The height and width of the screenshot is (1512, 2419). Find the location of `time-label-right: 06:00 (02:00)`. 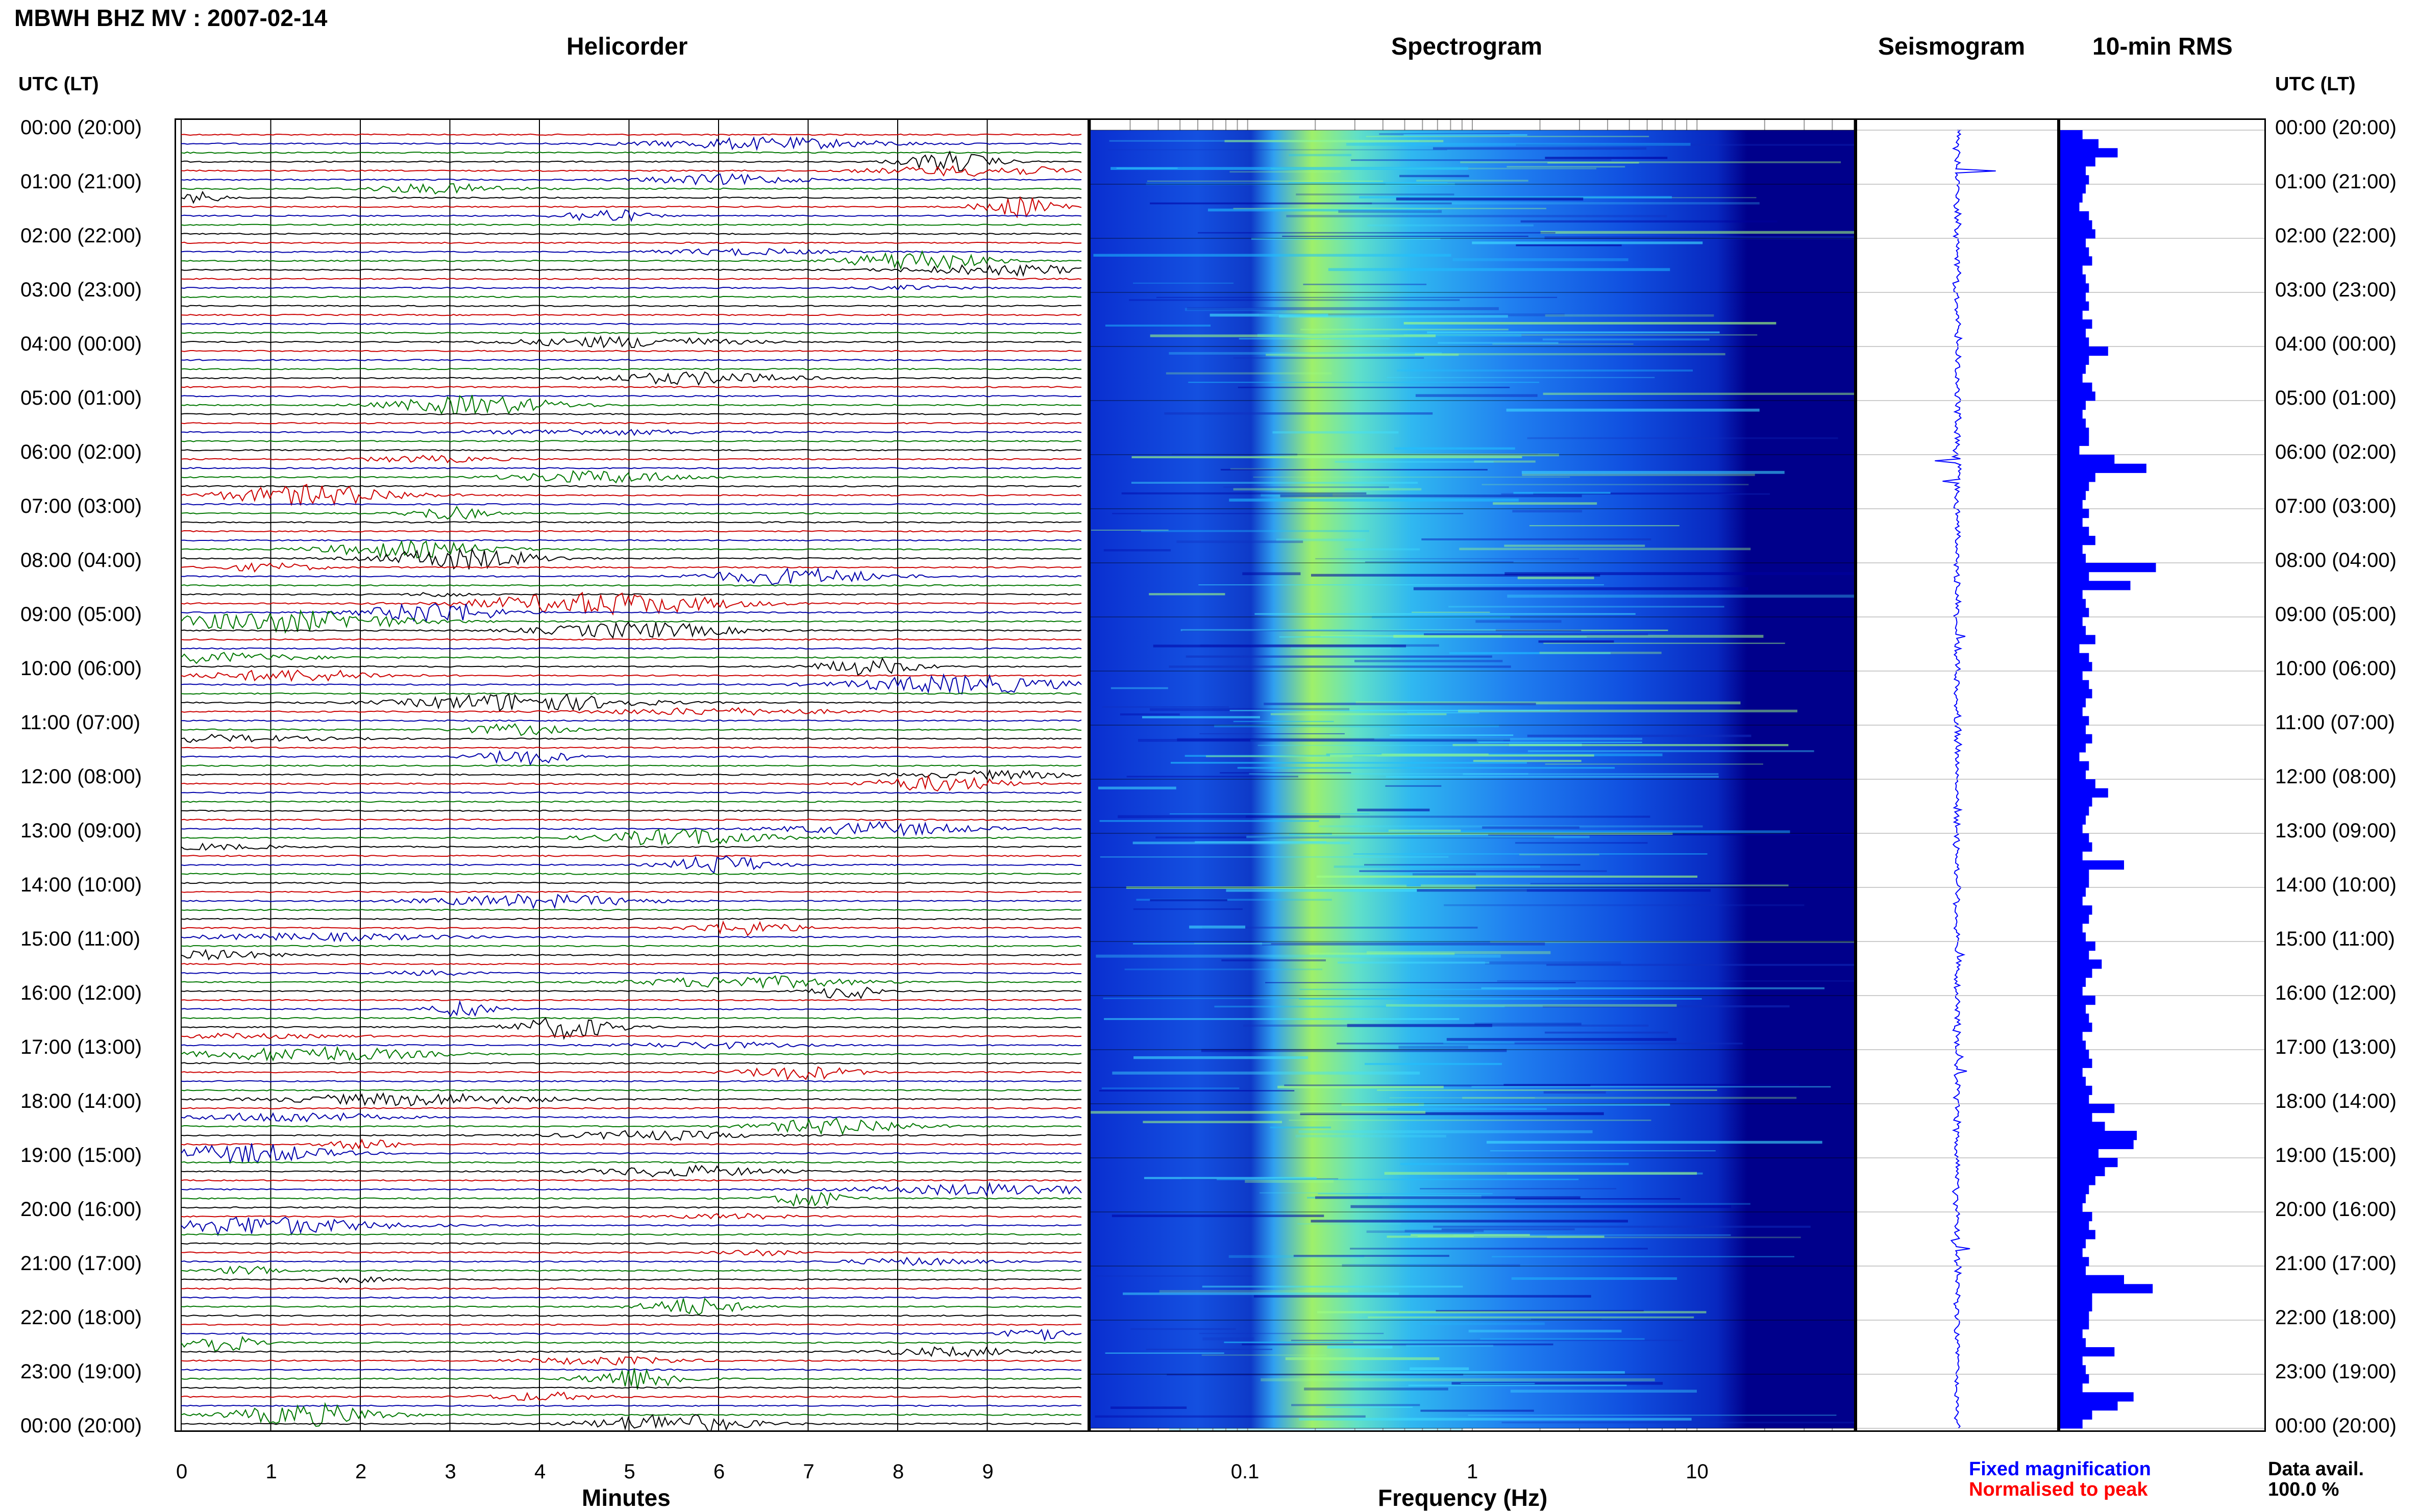

time-label-right: 06:00 (02:00) is located at coordinates (2336, 452).